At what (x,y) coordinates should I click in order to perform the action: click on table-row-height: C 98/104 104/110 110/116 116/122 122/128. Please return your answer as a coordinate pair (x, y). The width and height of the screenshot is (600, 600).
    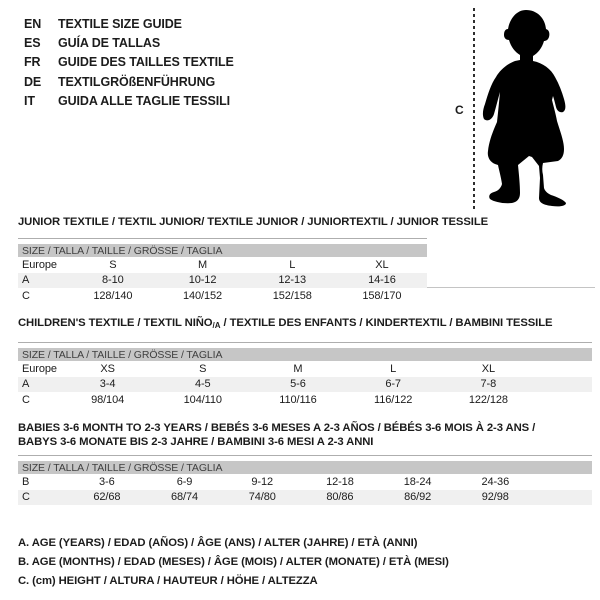
    Looking at the image, I should click on (305, 400).